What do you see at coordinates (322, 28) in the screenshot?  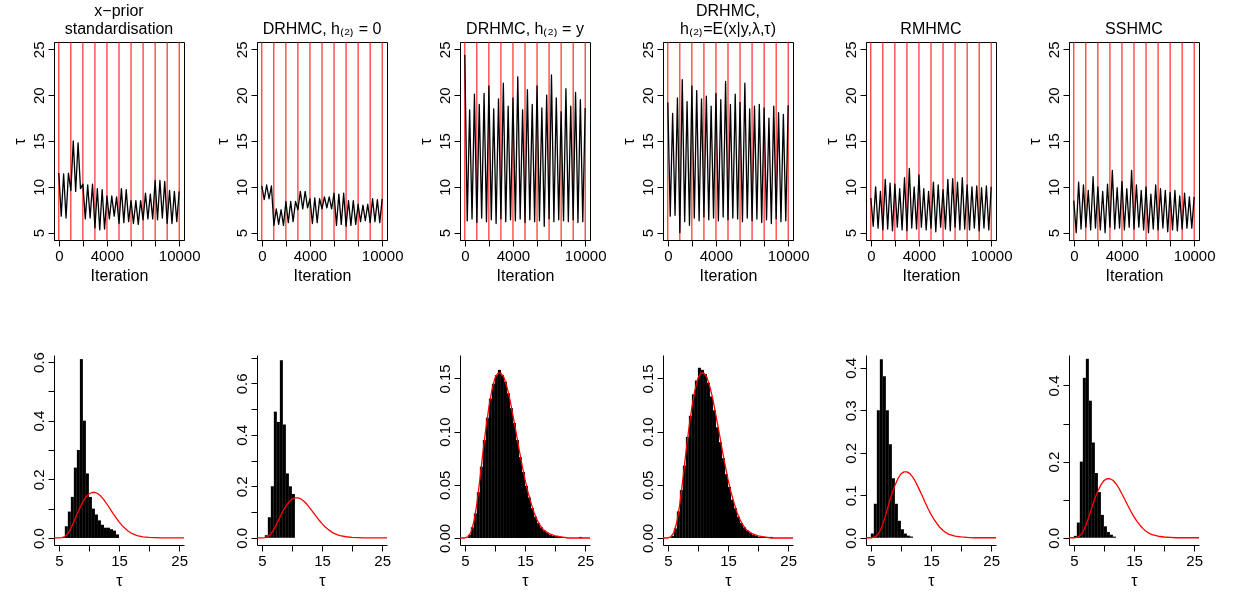 I see `chart-title: DRHMC, h₍₂₎ = 0` at bounding box center [322, 28].